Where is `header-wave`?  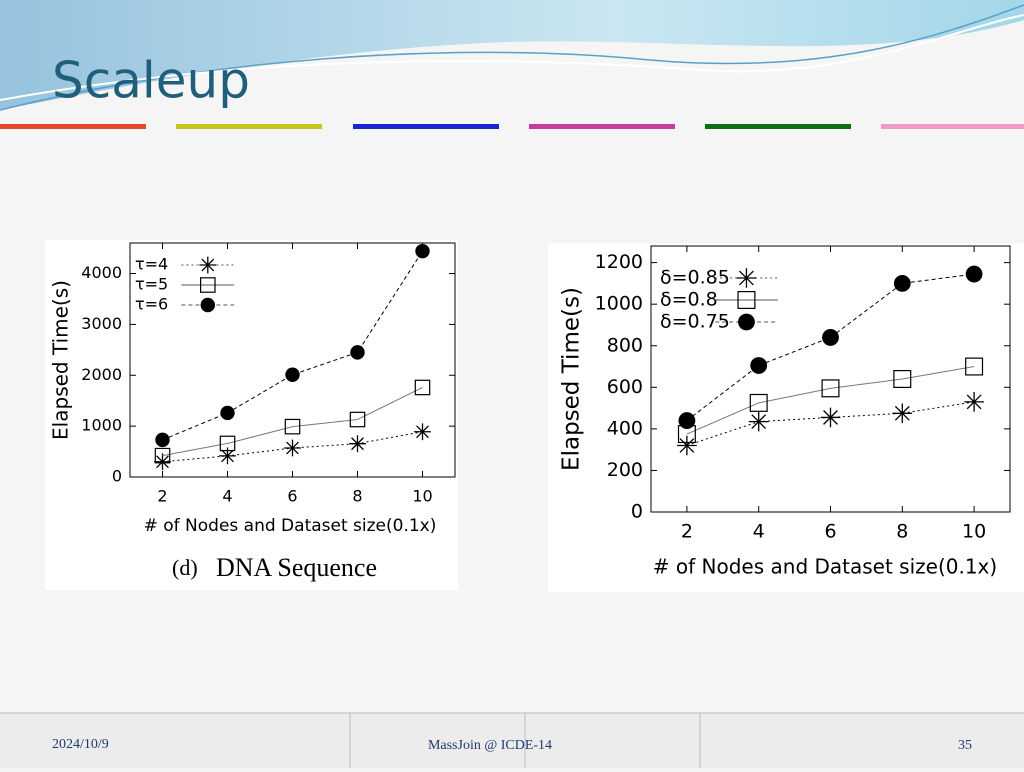 header-wave is located at coordinates (512, 55).